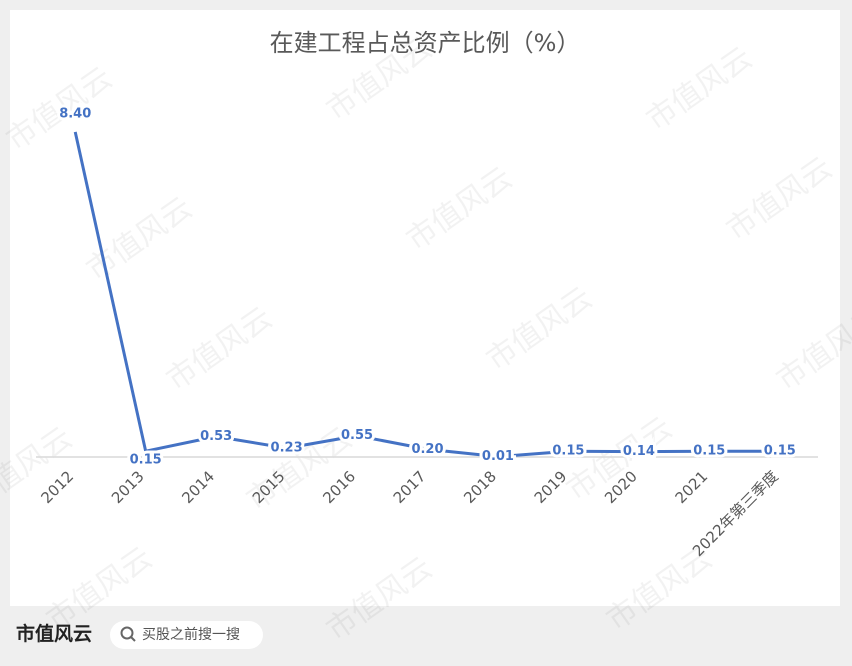  What do you see at coordinates (54, 633) in the screenshot?
I see `footer-logo: 市值风云` at bounding box center [54, 633].